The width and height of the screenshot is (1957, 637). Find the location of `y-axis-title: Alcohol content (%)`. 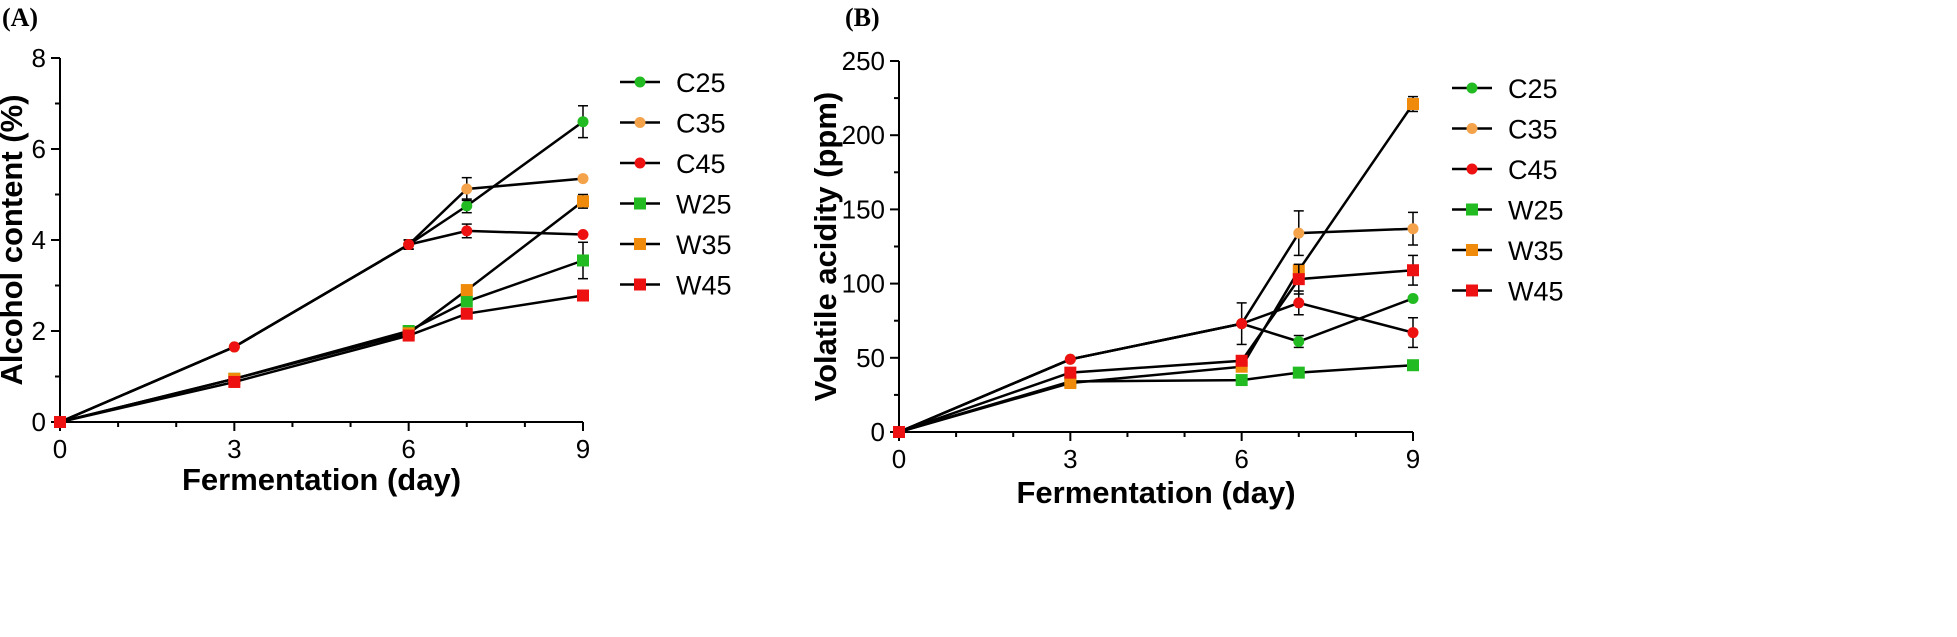

y-axis-title: Alcohol content (%) is located at coordinates (14, 239).